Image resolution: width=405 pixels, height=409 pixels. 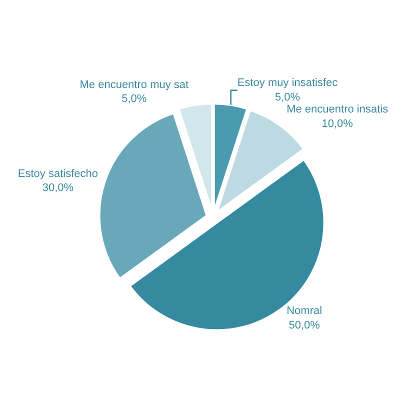 I want to click on slice-label: Me encuentro insatis, so click(x=337, y=110).